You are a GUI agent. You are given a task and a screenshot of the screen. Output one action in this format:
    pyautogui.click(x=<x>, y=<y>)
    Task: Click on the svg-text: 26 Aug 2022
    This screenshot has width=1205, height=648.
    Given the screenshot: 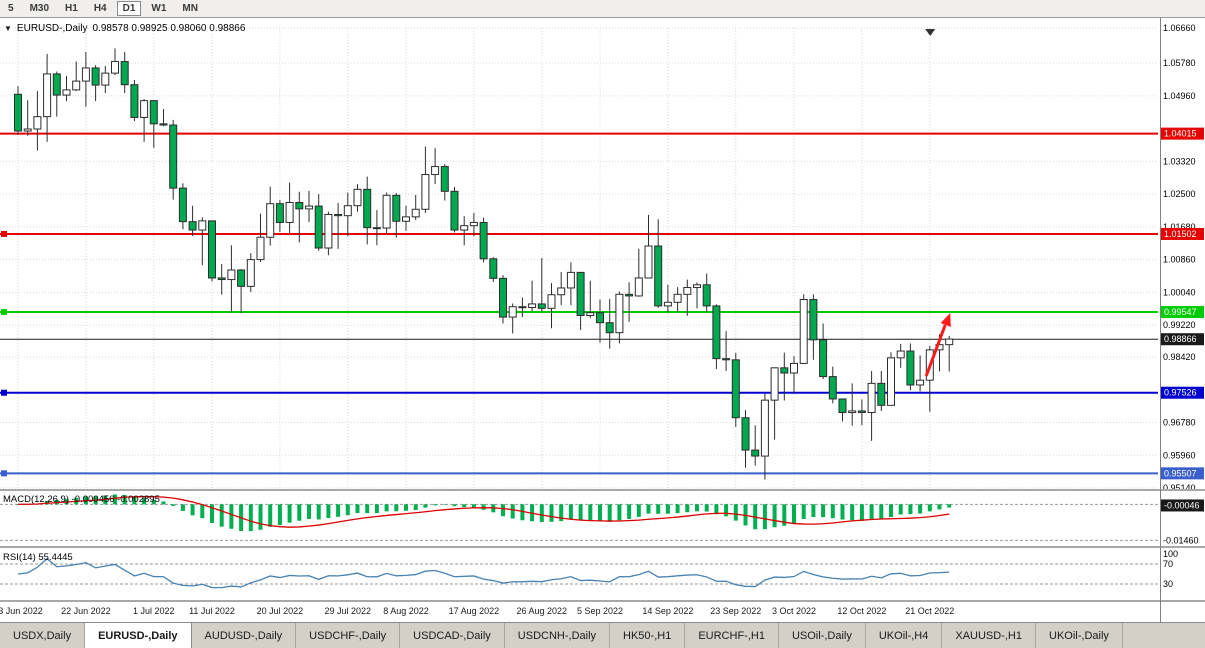 What is the action you would take?
    pyautogui.click(x=542, y=611)
    